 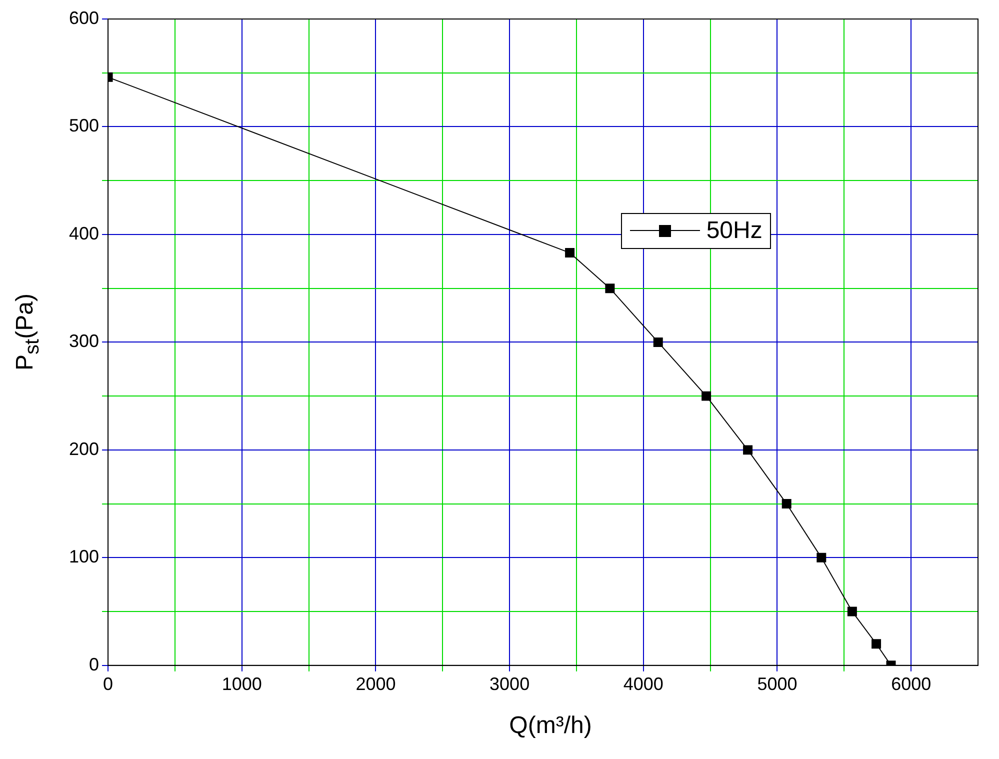 I want to click on y-tick-label: 400, so click(x=84, y=233).